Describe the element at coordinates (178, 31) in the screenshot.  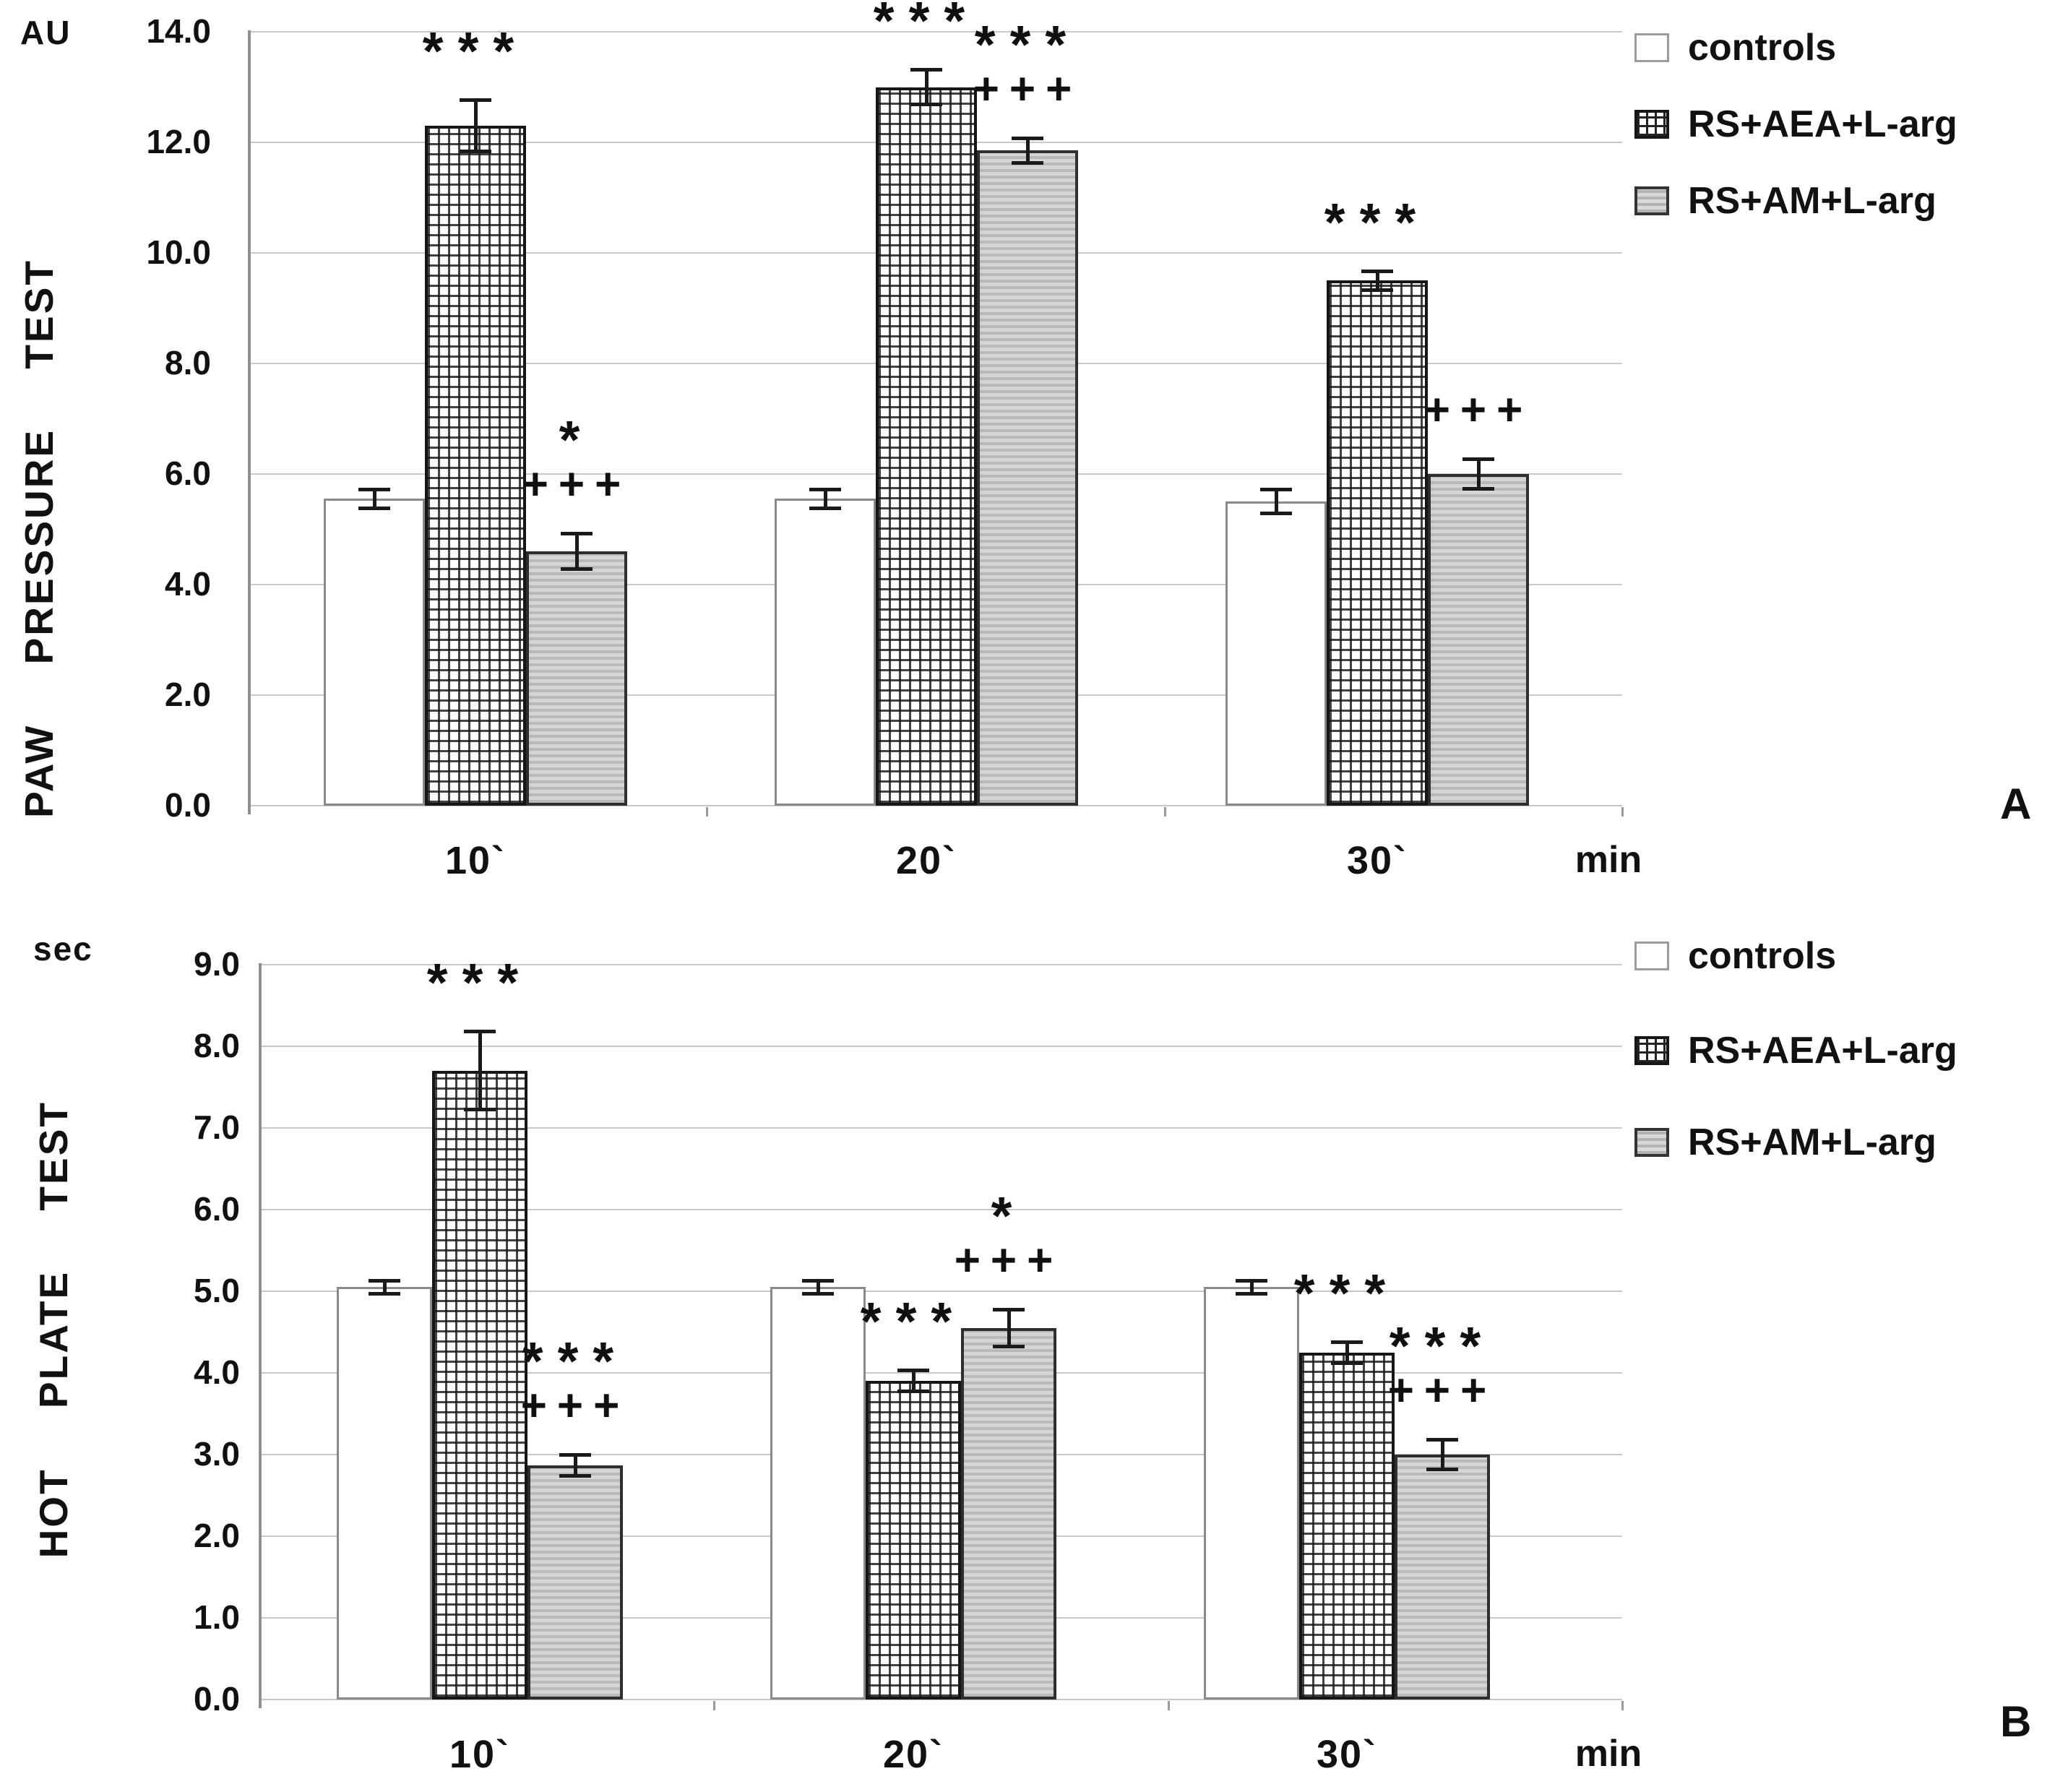
I see `y-tick-label: 14.0` at that location.